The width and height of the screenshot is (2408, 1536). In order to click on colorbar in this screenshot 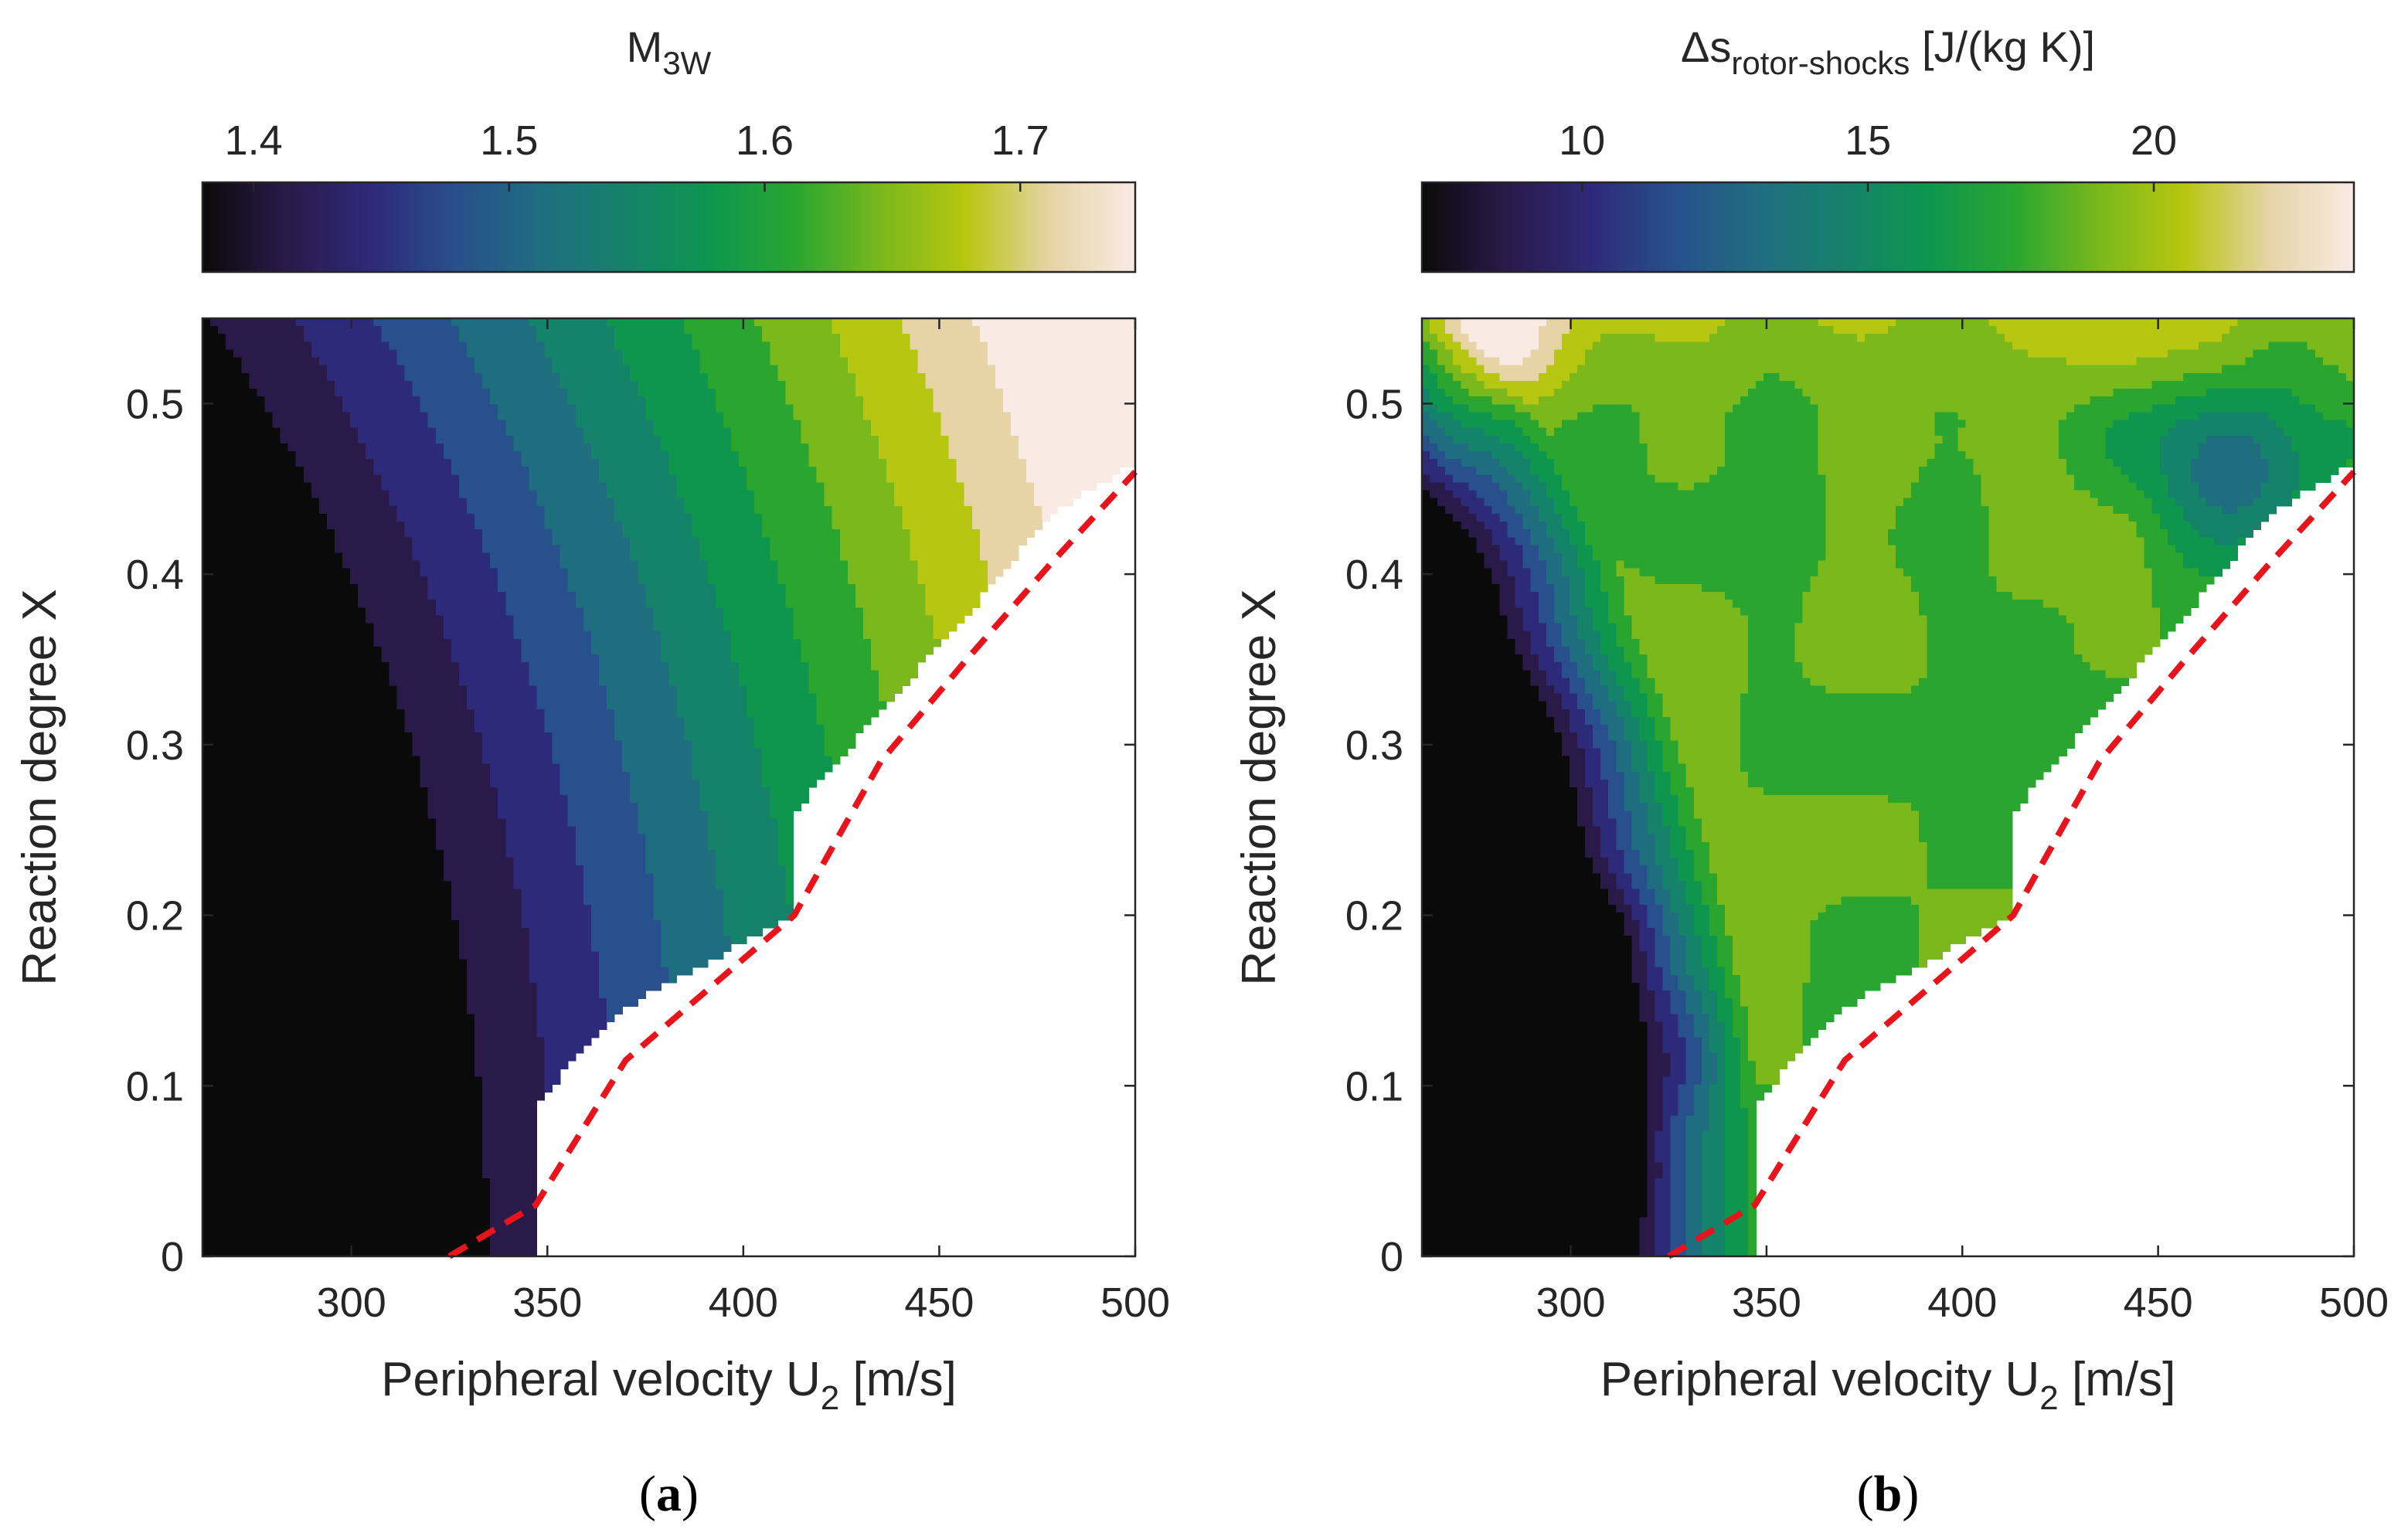, I will do `click(1887, 227)`.